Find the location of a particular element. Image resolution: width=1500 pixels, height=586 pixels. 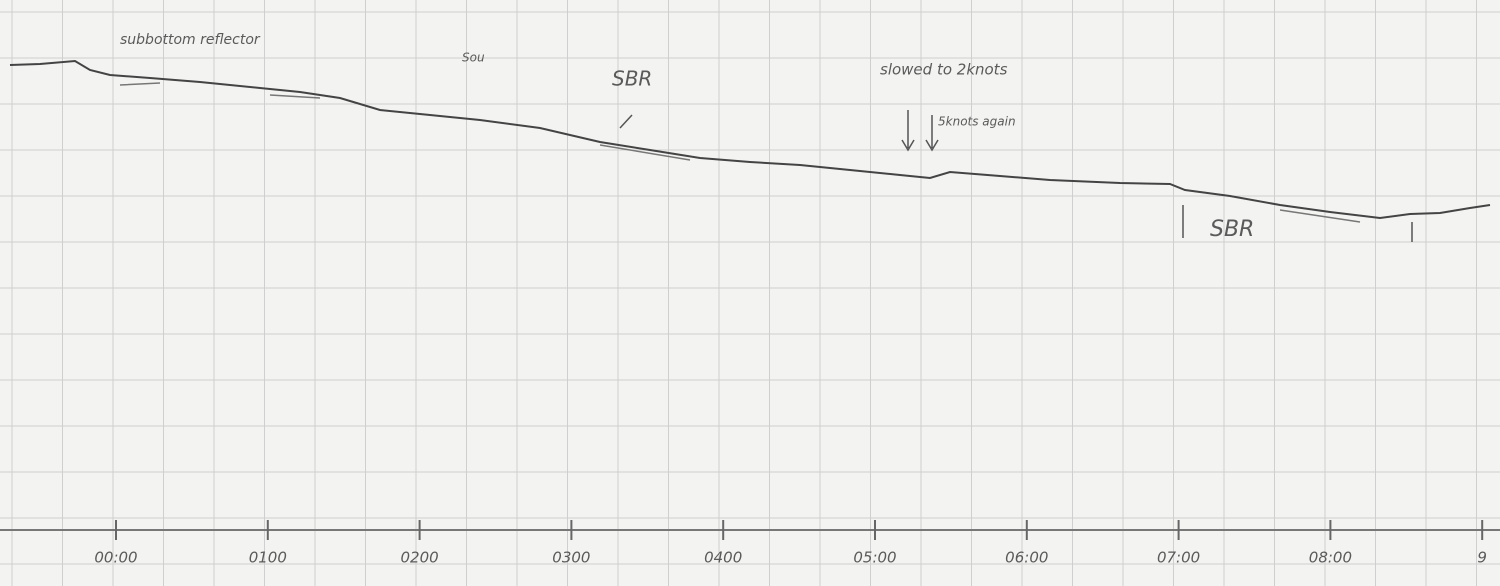

annotation: subbottom reflector is located at coordinates (190, 40).